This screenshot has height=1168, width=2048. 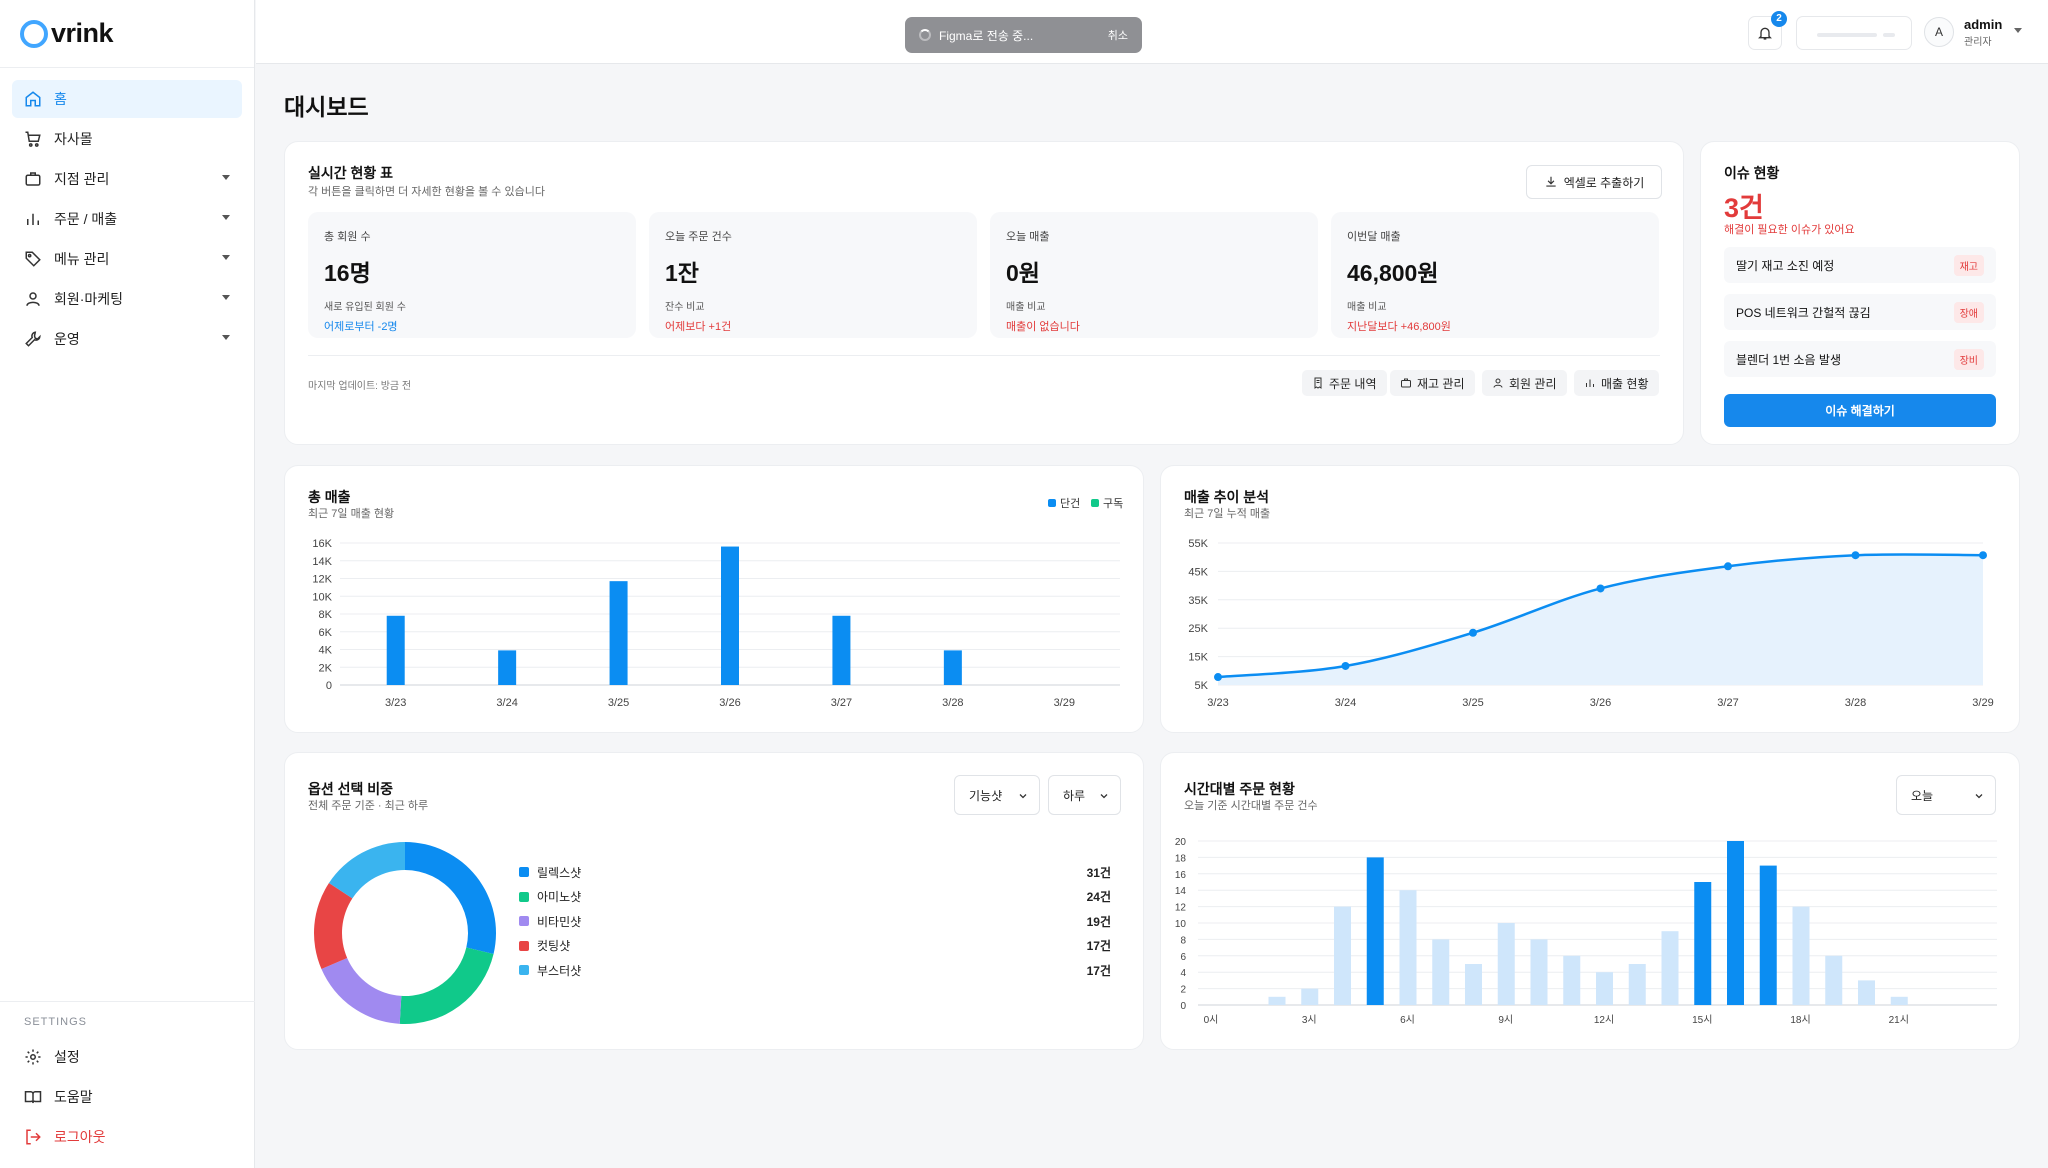 I want to click on stat-compare: 어제보다 +1건, so click(x=698, y=327).